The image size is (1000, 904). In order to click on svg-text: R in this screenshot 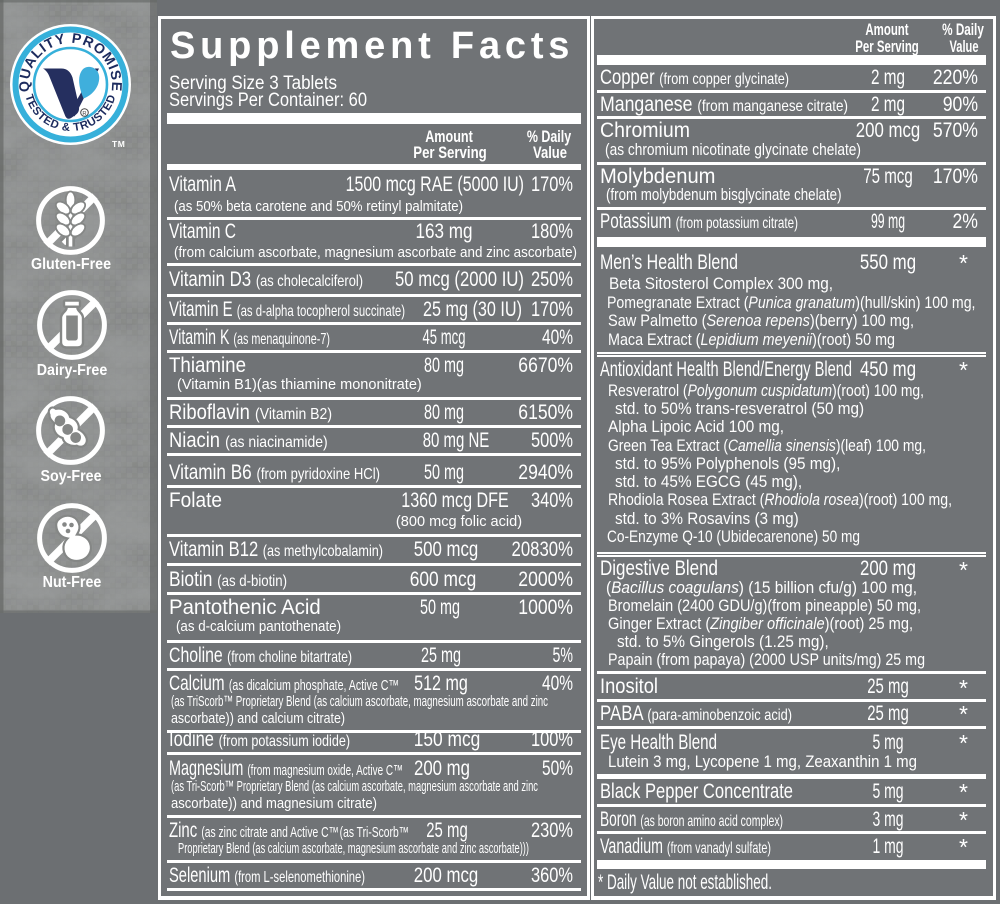, I will do `click(84, 114)`.